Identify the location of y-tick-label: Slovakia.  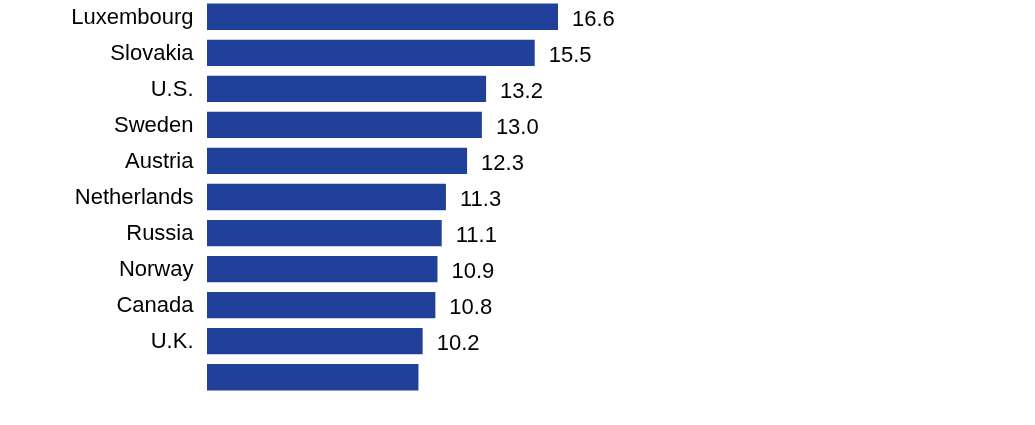
(152, 52).